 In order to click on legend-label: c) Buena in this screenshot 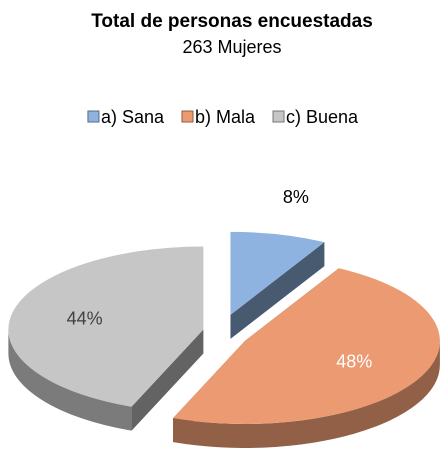, I will do `click(322, 117)`.